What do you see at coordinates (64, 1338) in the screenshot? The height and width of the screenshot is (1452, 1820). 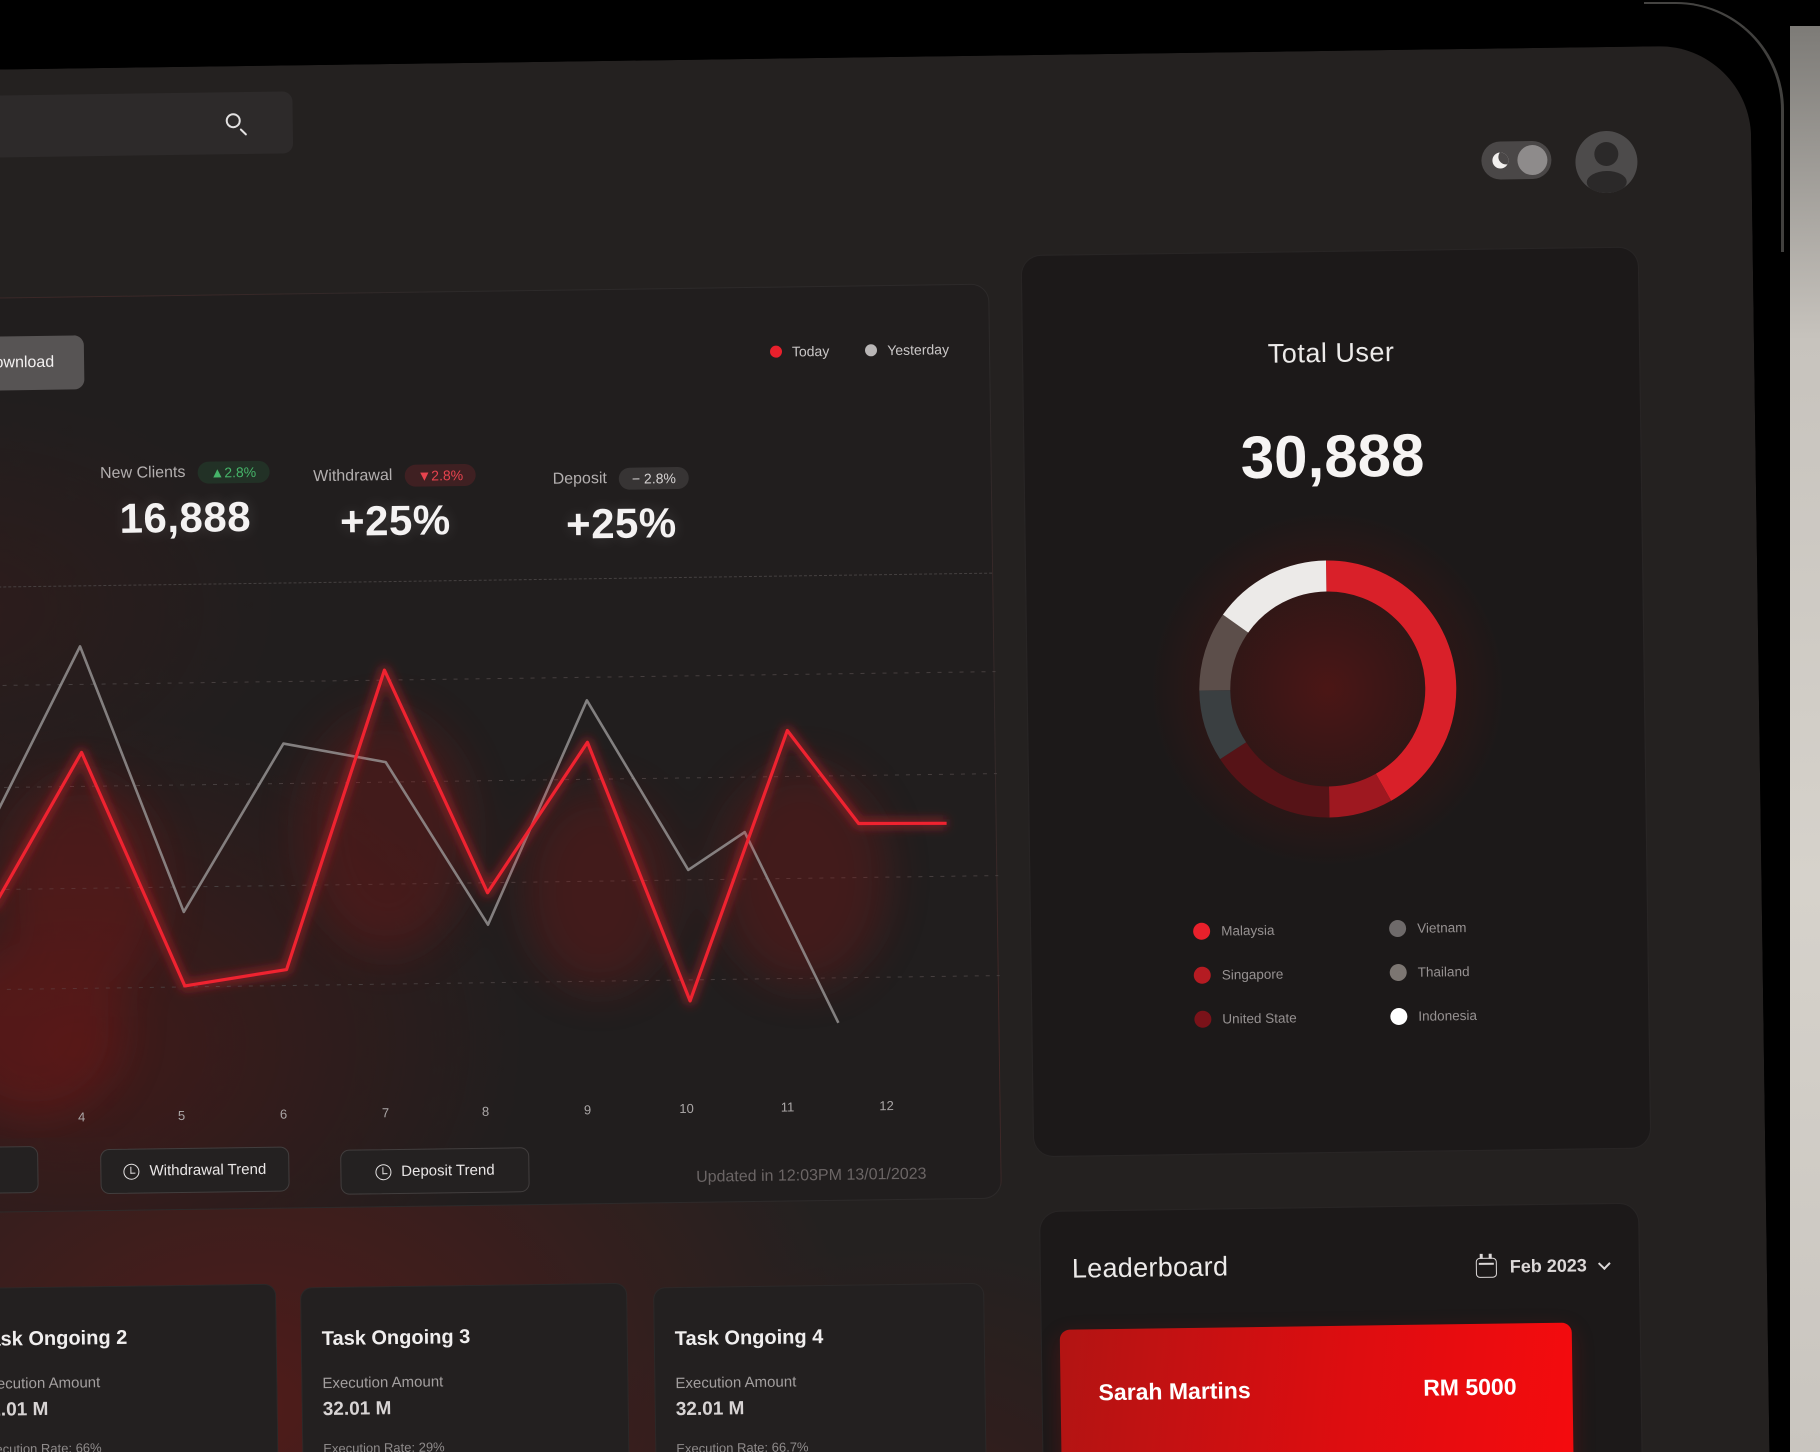 I see `task-title: Task Ongoing 2` at bounding box center [64, 1338].